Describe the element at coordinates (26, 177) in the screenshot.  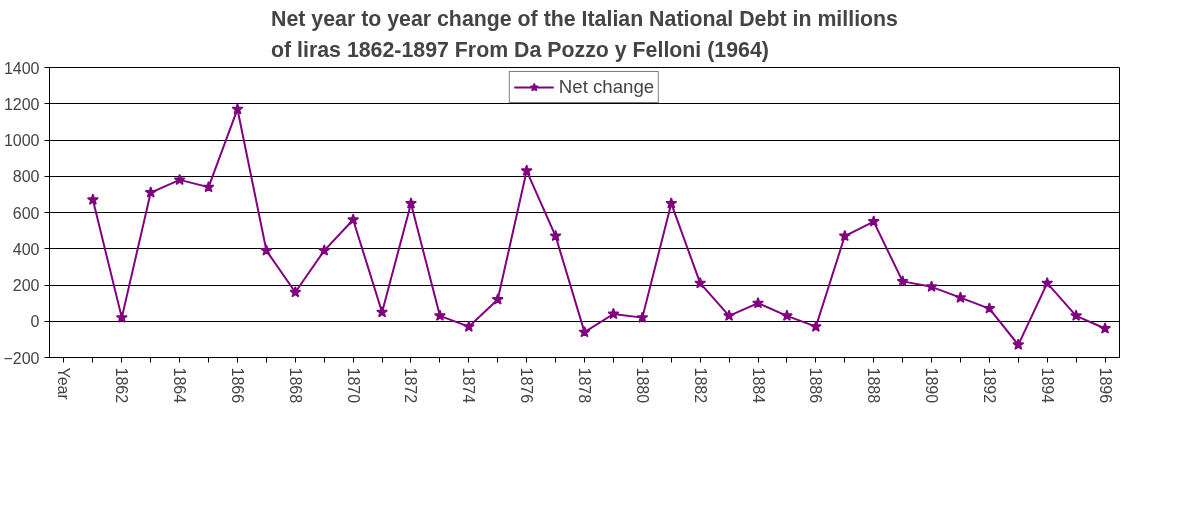
I see `y-tick-label: 800` at that location.